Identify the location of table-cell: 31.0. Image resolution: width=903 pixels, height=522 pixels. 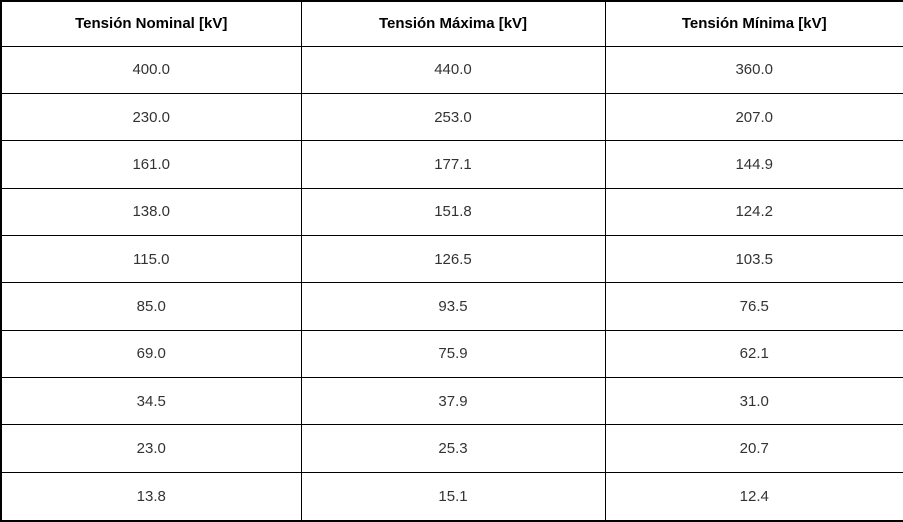
(753, 401).